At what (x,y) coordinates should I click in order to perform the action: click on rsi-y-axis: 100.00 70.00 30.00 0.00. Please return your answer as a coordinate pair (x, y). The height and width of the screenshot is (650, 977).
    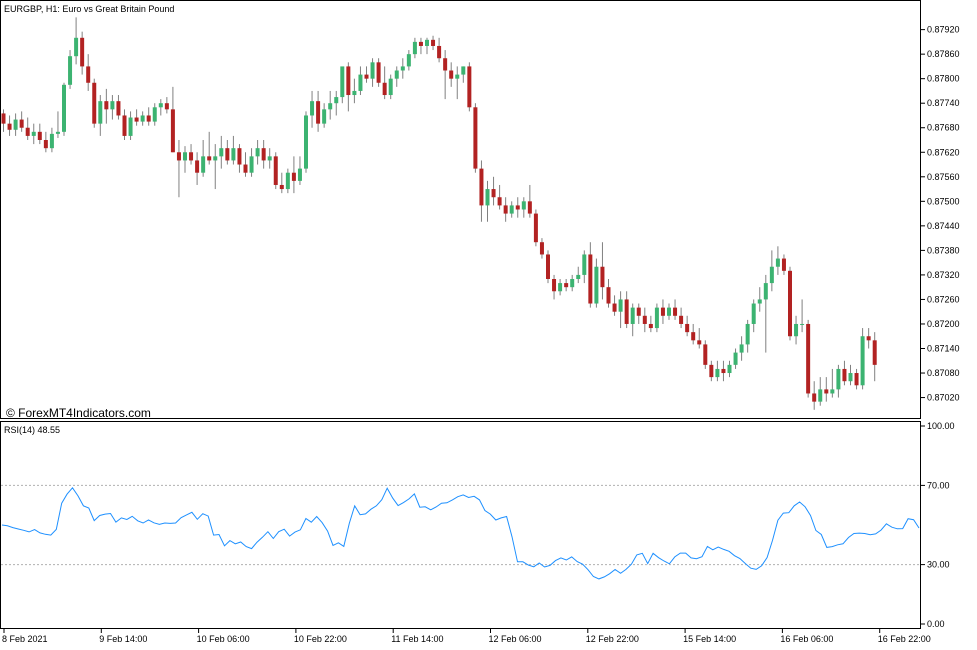
    Looking at the image, I should click on (938, 525).